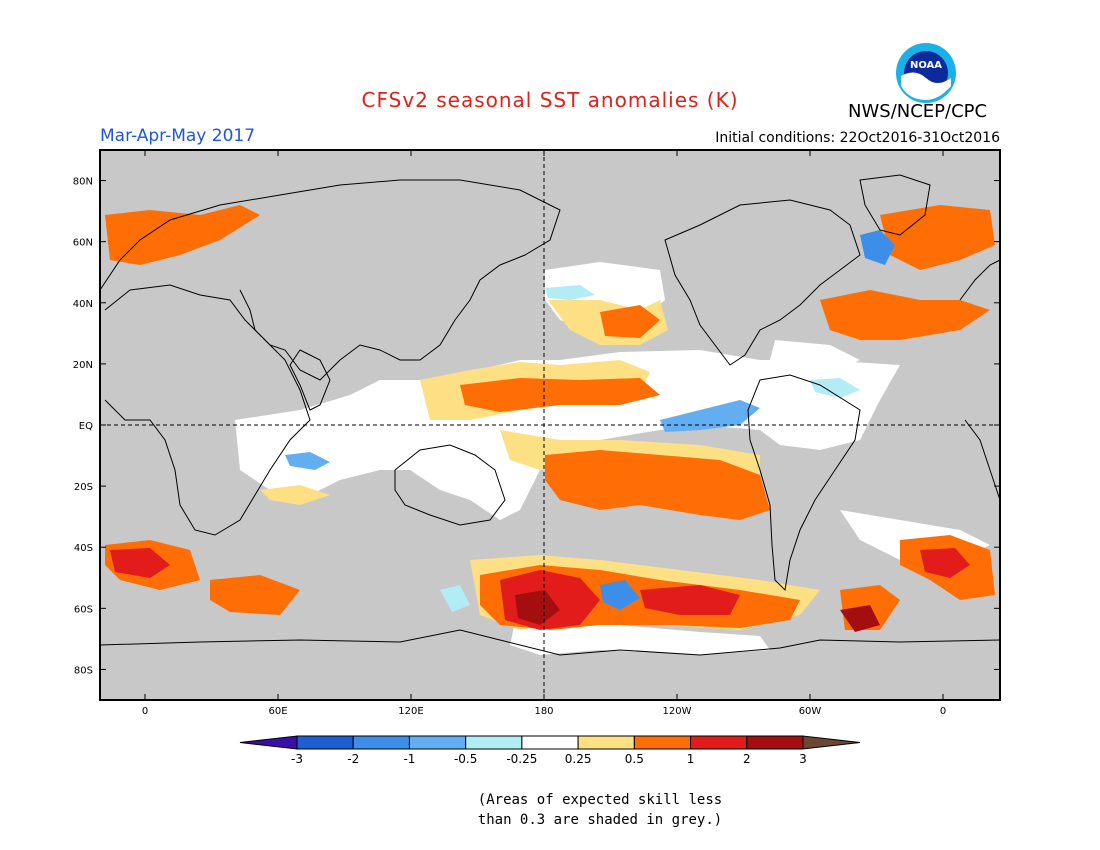  I want to click on lon-label: 60W, so click(810, 711).